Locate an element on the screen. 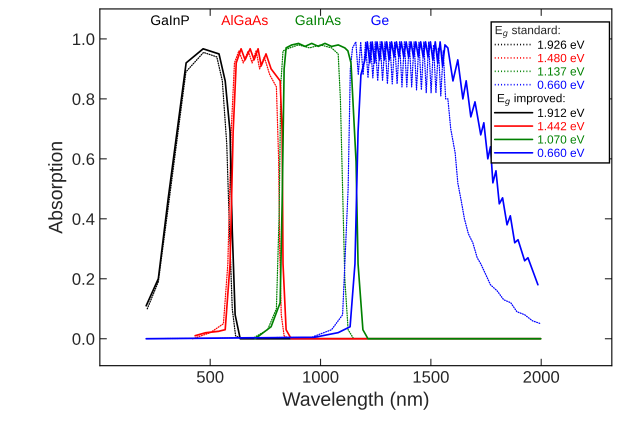 This screenshot has width=636, height=446. annotation: GaInAs is located at coordinates (318, 20).